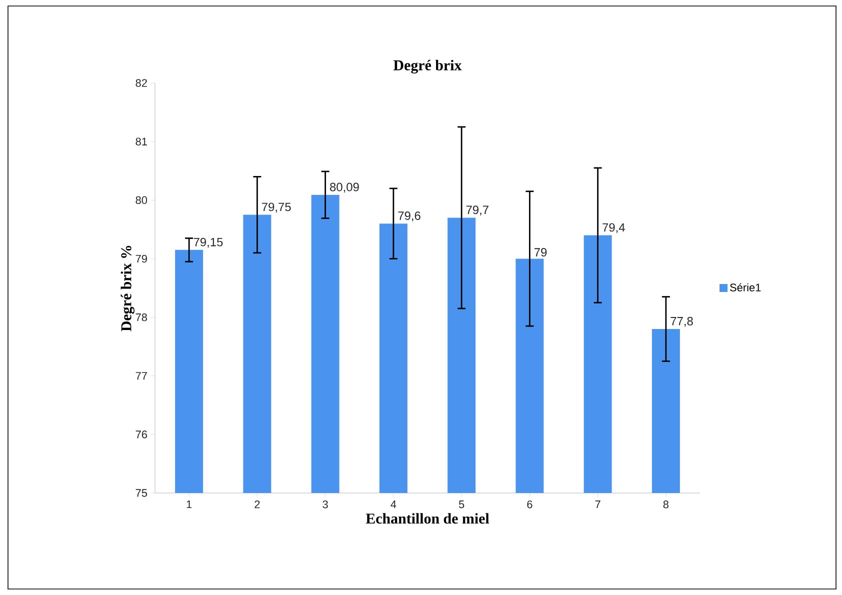 Image resolution: width=842 pixels, height=595 pixels. What do you see at coordinates (141, 376) in the screenshot?
I see `y-tick-label: 77` at bounding box center [141, 376].